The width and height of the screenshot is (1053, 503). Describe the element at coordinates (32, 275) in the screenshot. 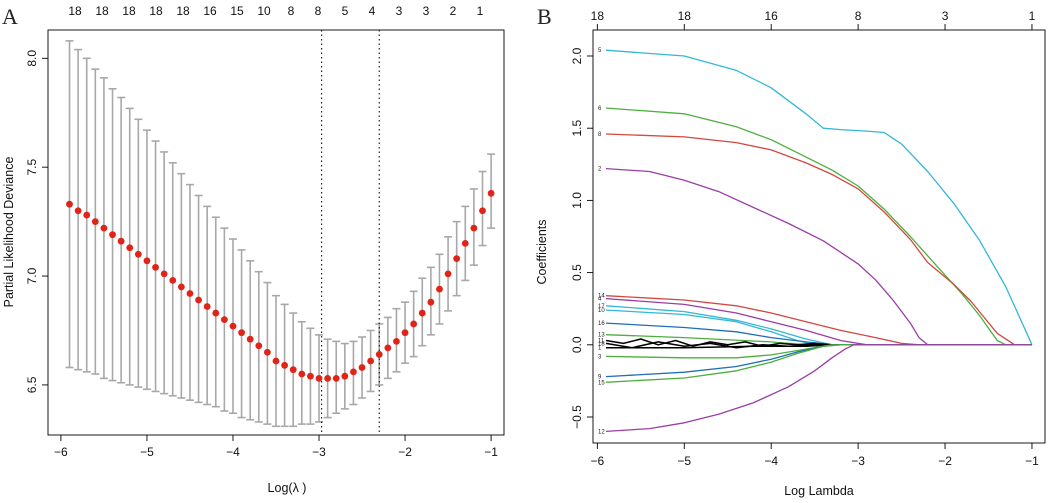

I see `y-tick-label: 7.0` at that location.